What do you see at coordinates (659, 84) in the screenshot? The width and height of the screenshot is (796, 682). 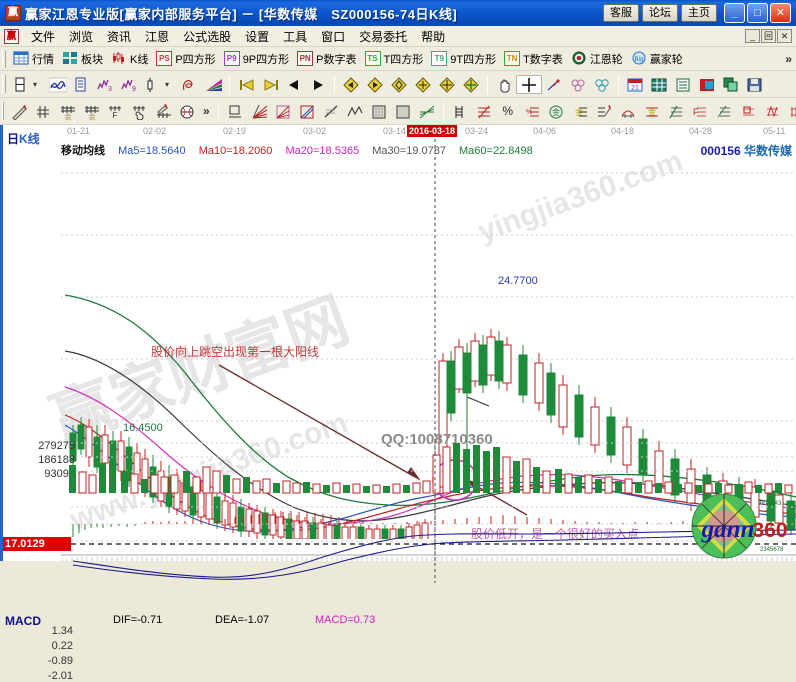 I see `data-table-button` at bounding box center [659, 84].